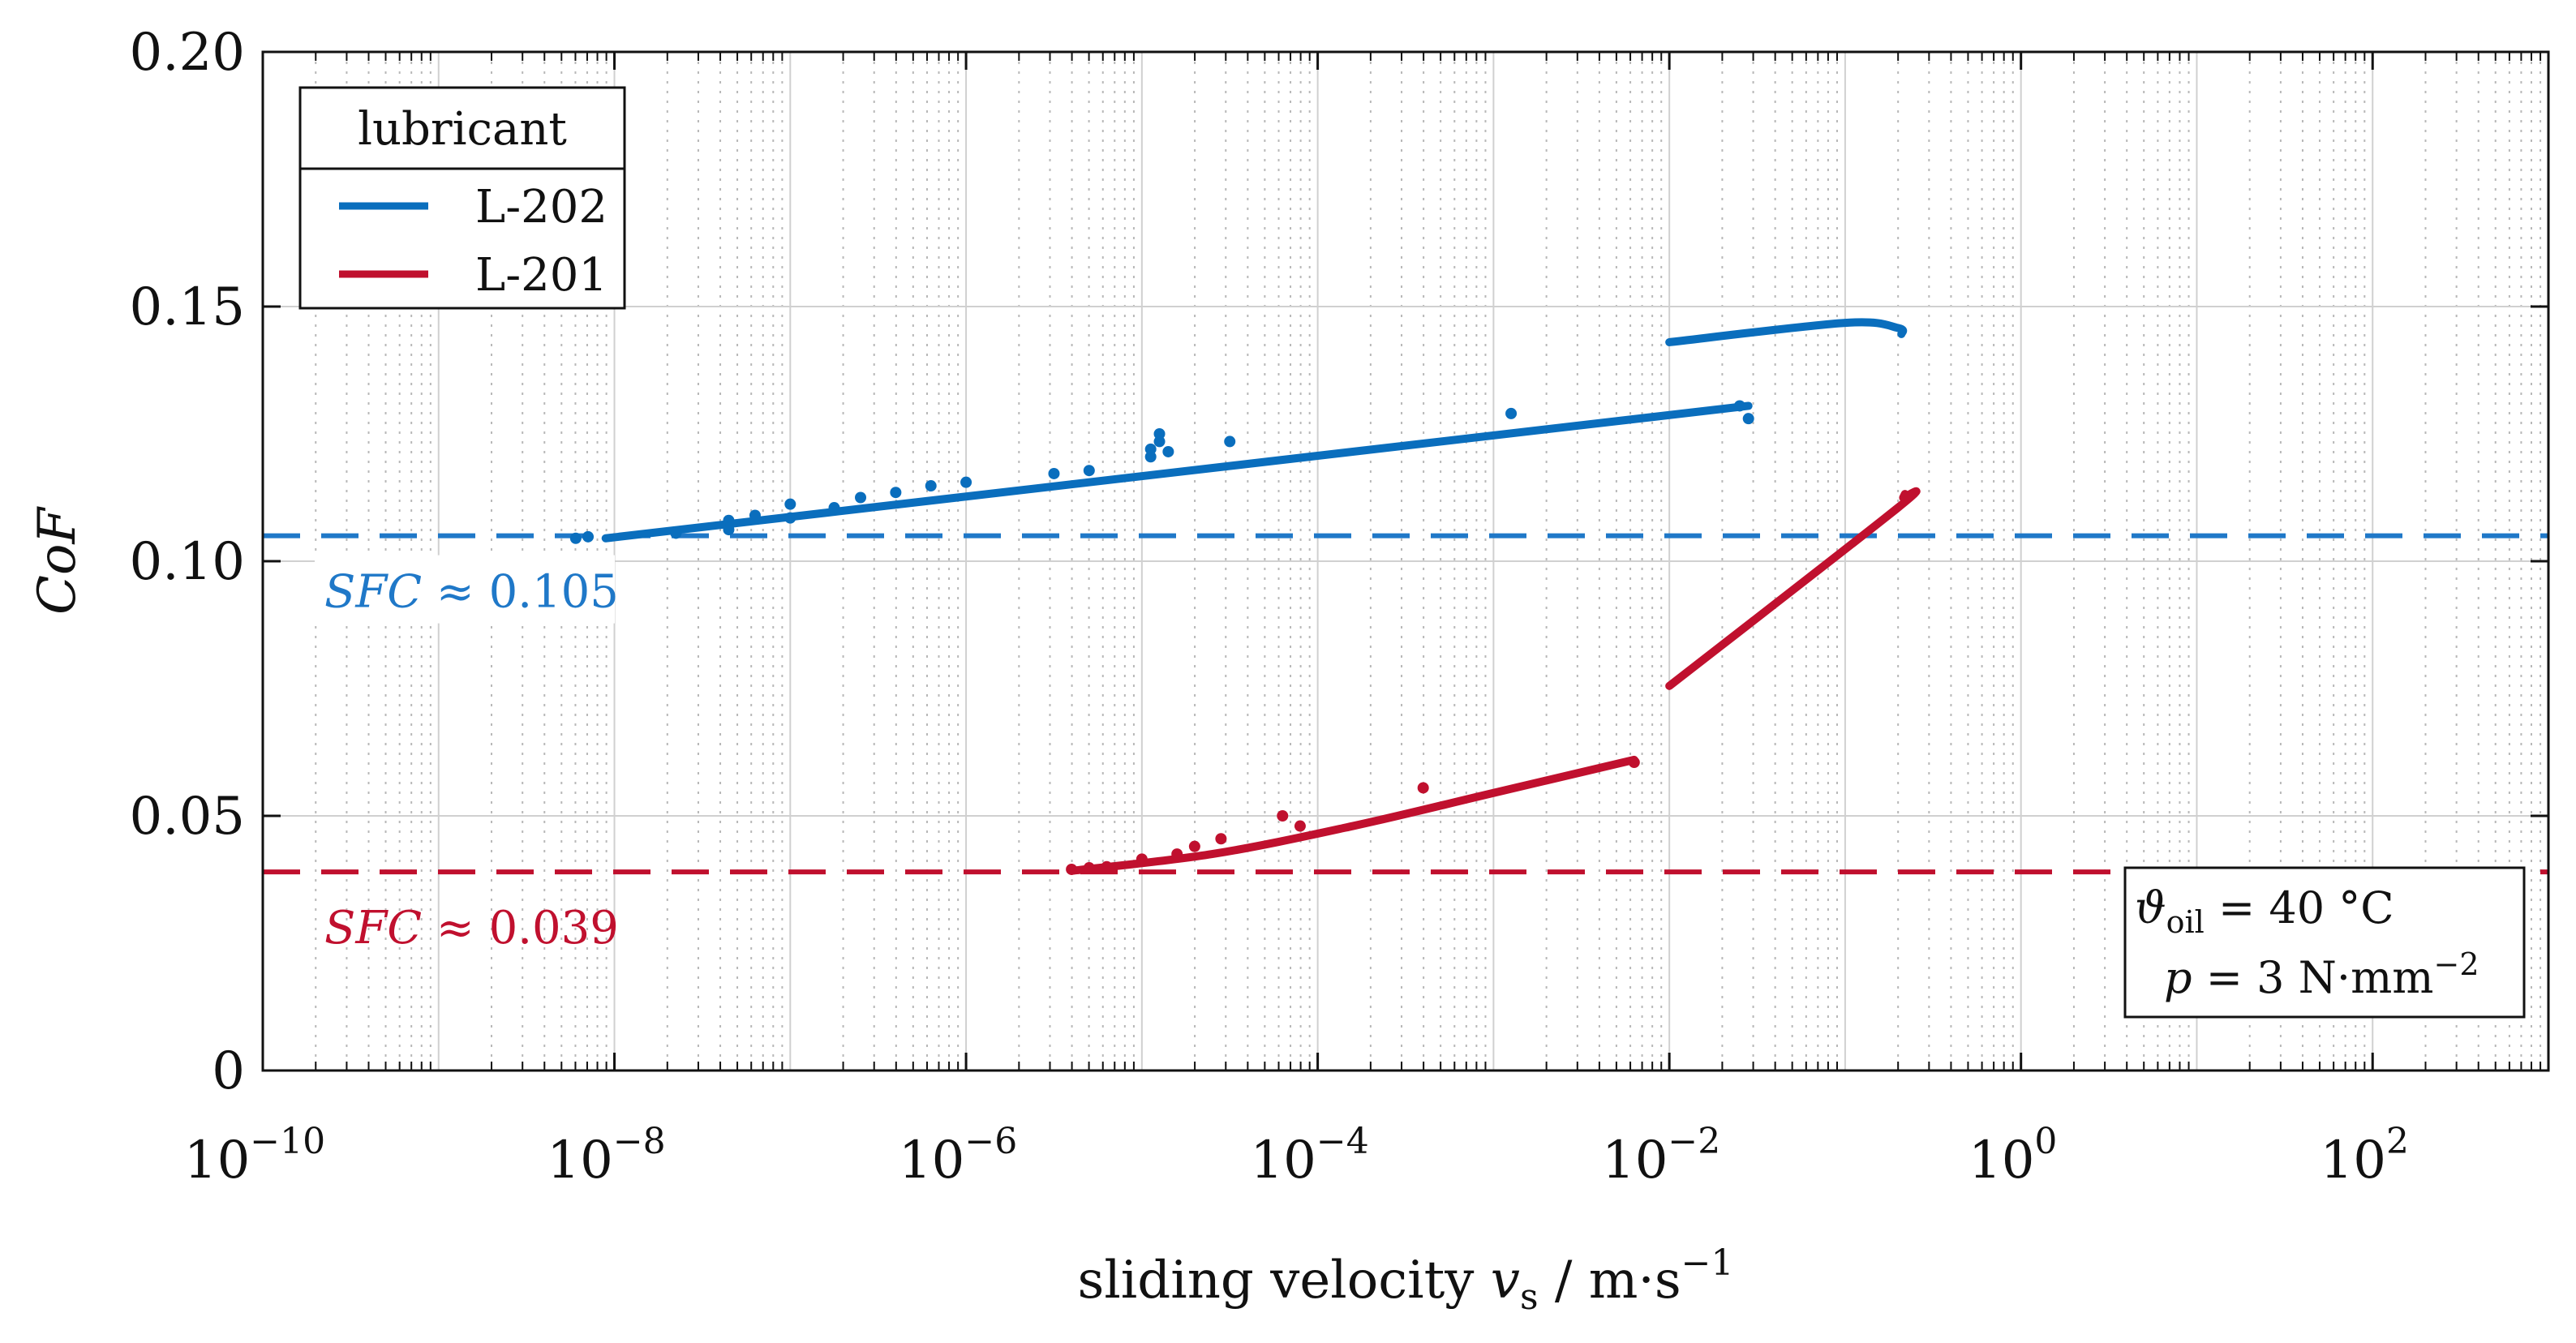 The image size is (2576, 1343). What do you see at coordinates (2397, 1142) in the screenshot?
I see `x-tick-exponent: 2` at bounding box center [2397, 1142].